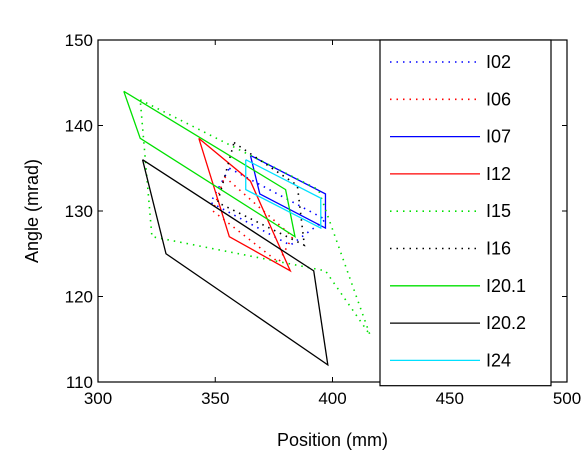 The image size is (588, 454). What do you see at coordinates (498, 174) in the screenshot?
I see `legend-label: I12` at bounding box center [498, 174].